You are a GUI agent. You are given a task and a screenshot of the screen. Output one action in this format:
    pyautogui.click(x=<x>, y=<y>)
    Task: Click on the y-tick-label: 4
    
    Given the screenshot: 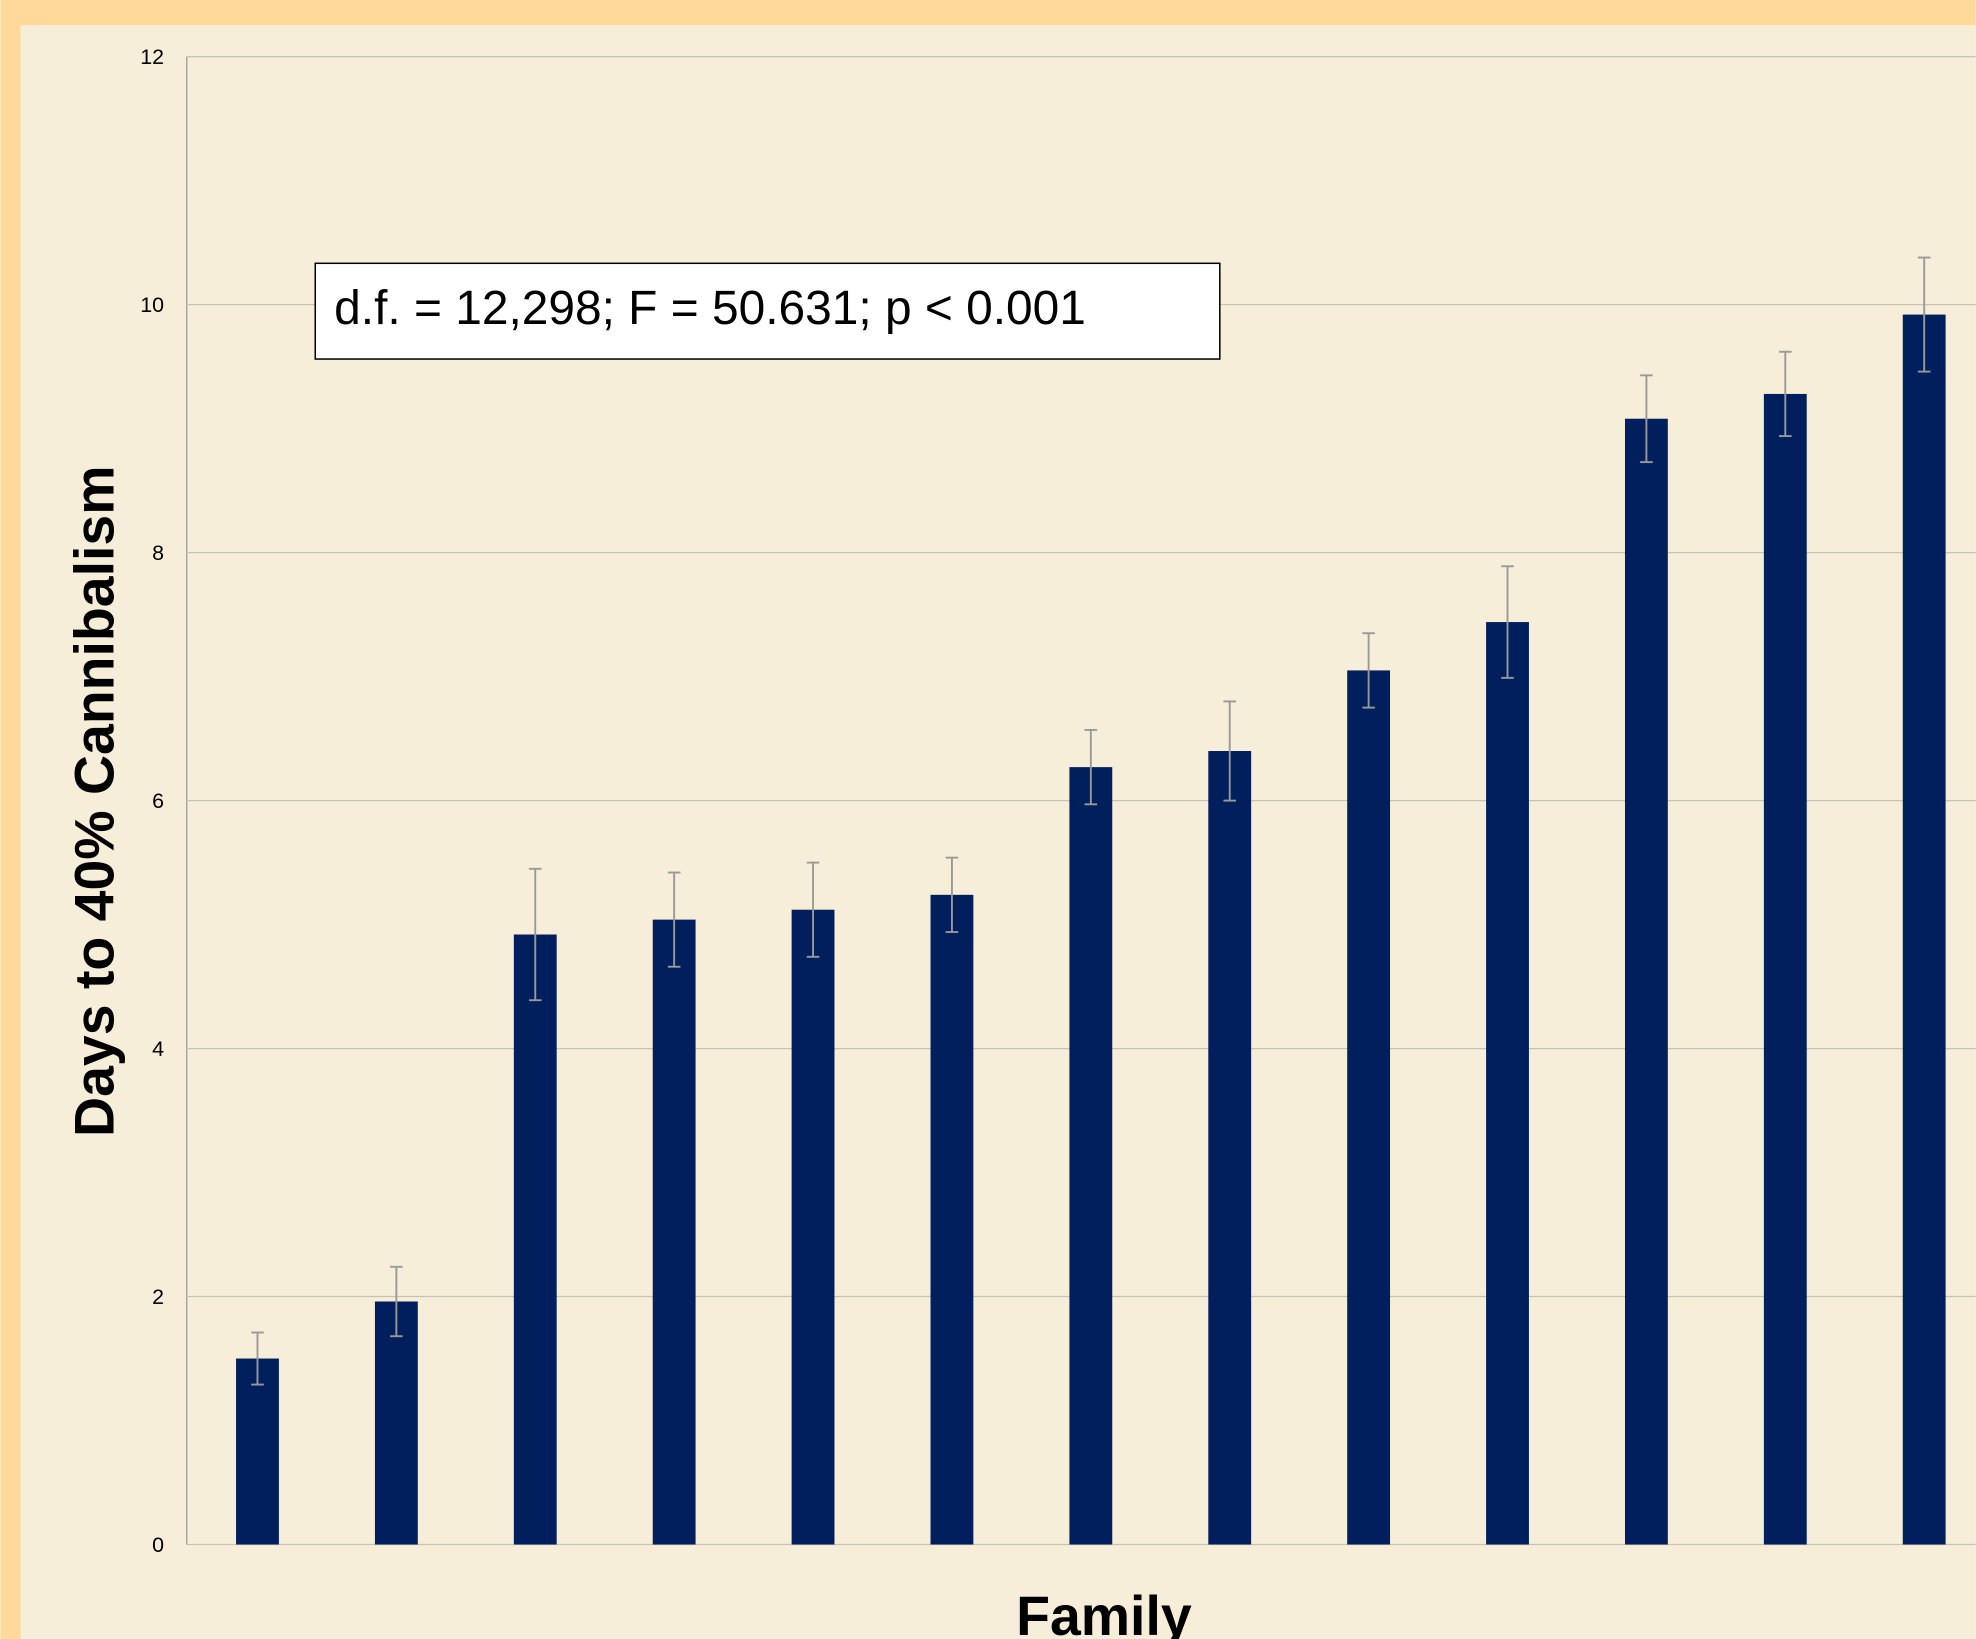 What is the action you would take?
    pyautogui.click(x=158, y=1049)
    